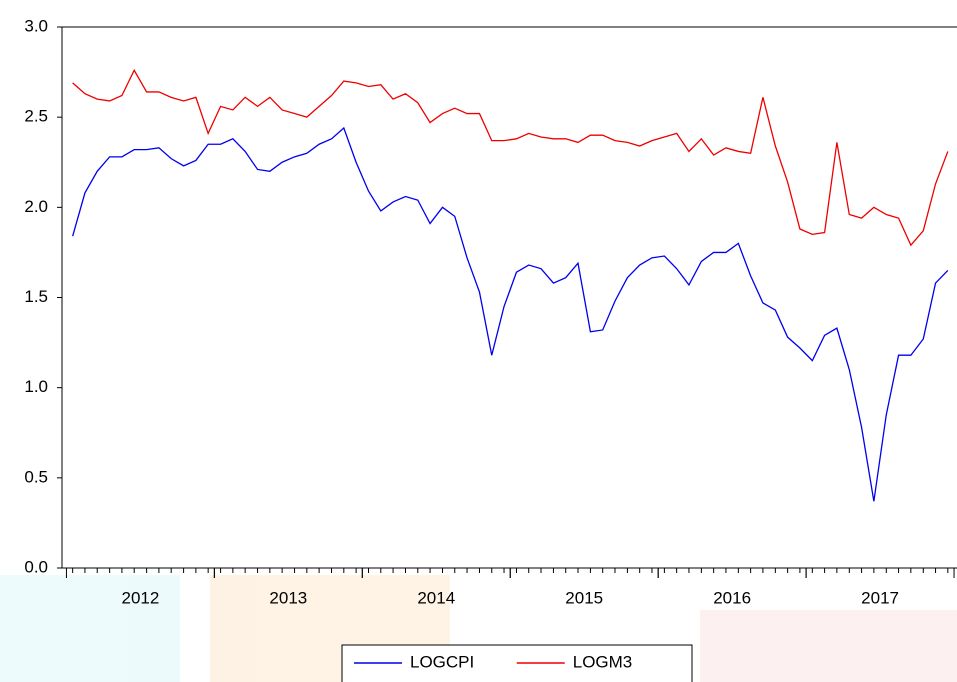 This screenshot has height=682, width=957. Describe the element at coordinates (36, 206) in the screenshot. I see `y-tick-label: 2.0` at that location.